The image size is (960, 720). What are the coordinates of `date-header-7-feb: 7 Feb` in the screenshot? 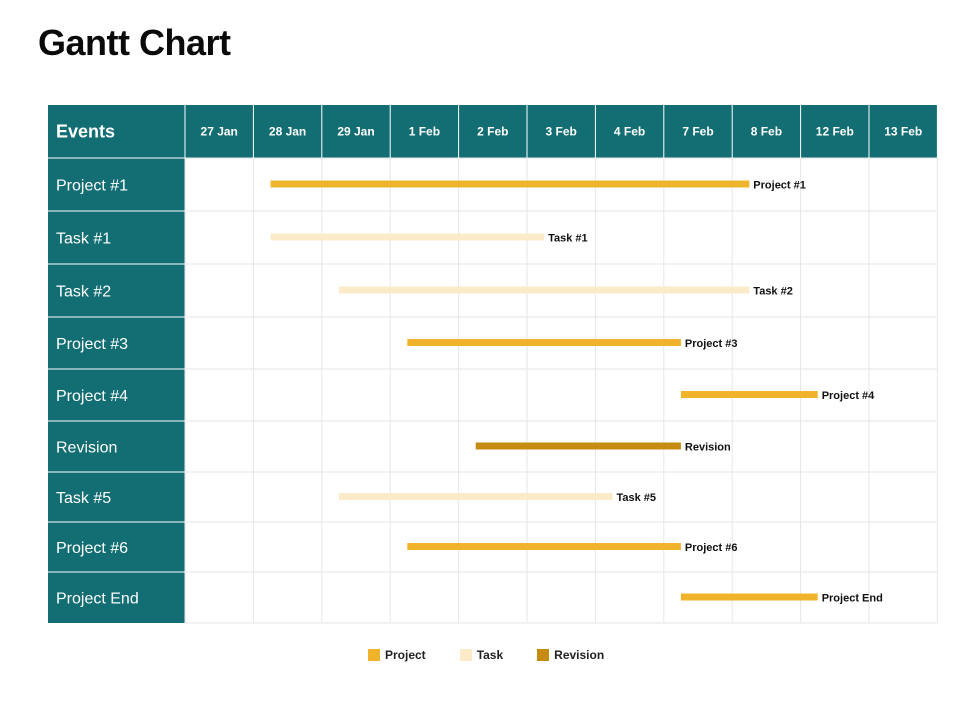 It's located at (697, 132).